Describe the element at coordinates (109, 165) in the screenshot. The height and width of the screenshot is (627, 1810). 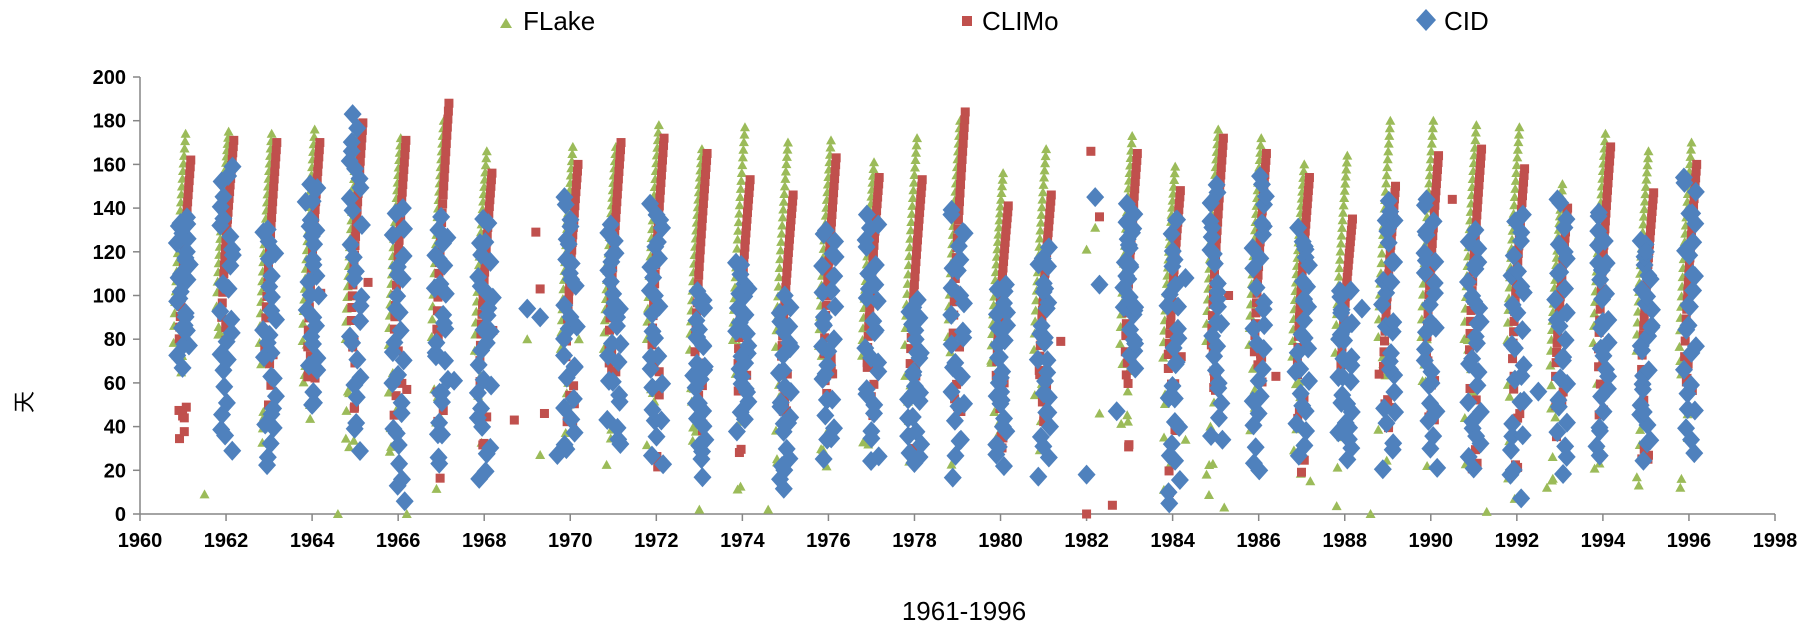
I see `y-tick-label: 160` at that location.